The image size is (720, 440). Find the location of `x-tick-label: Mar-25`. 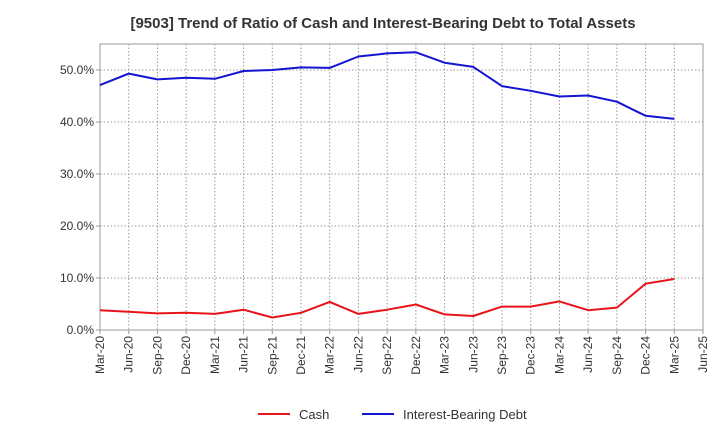

x-tick-label: Mar-25 is located at coordinates (674, 355).